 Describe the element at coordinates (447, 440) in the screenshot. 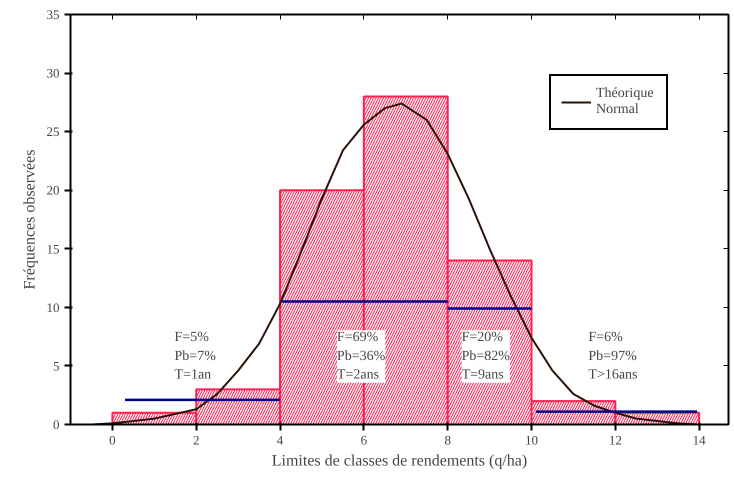

I see `x-tick-label: 8` at that location.